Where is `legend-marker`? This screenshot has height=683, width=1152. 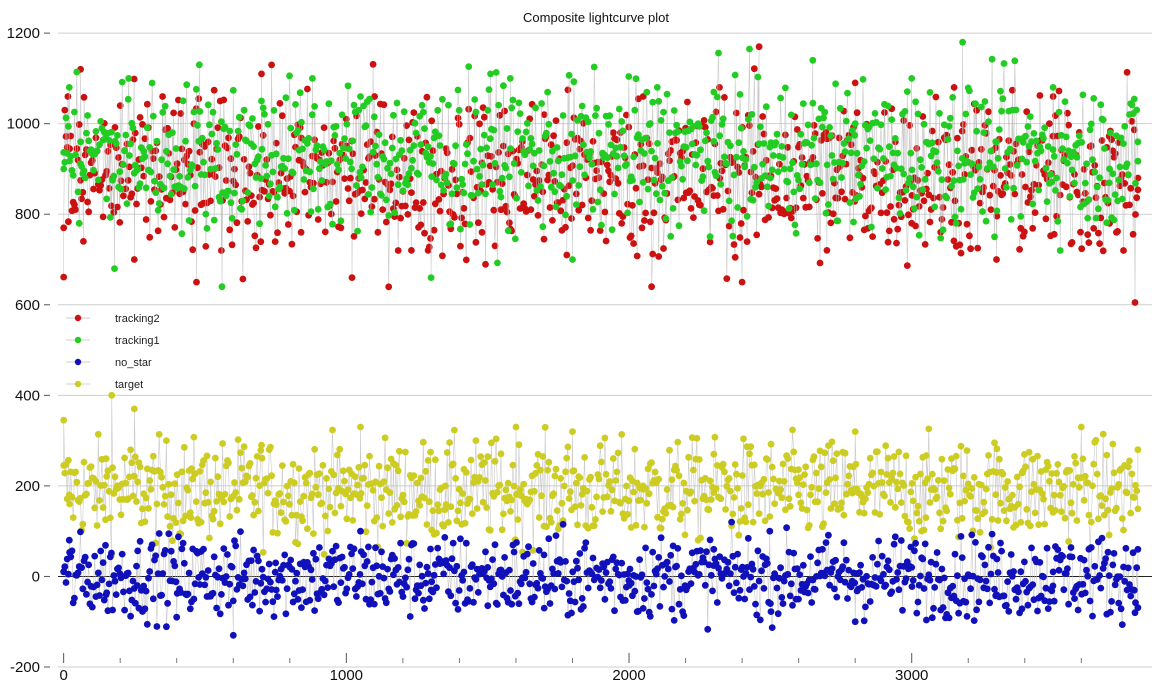 legend-marker is located at coordinates (78, 318).